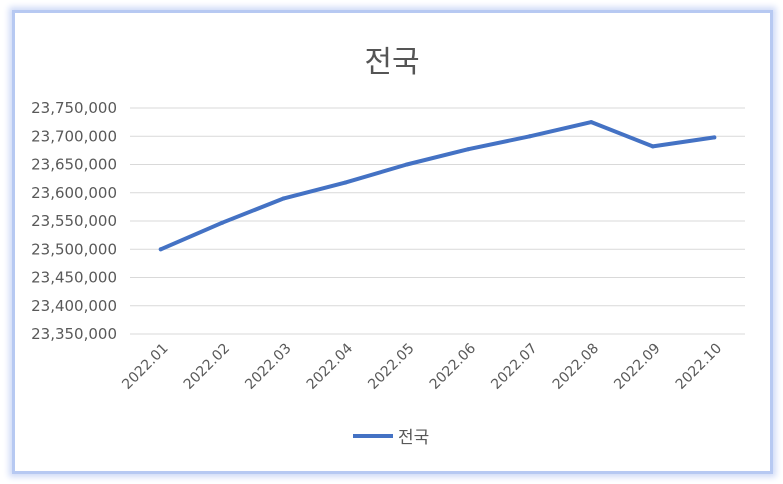 Image resolution: width=783 pixels, height=484 pixels. Describe the element at coordinates (391, 438) in the screenshot. I see `legend: 전국` at that location.